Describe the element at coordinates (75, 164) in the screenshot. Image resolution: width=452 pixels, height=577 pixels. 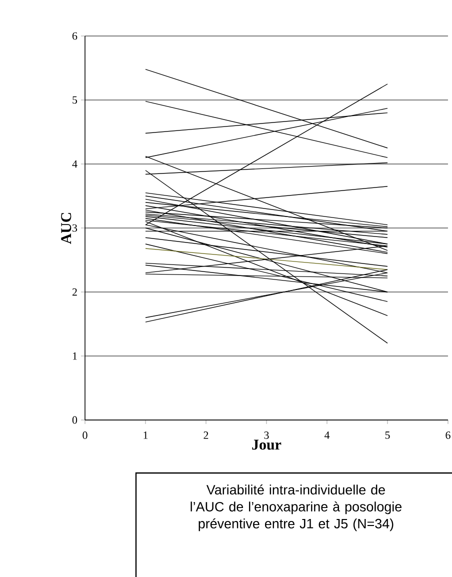
I see `y-tick-label: 4` at that location.